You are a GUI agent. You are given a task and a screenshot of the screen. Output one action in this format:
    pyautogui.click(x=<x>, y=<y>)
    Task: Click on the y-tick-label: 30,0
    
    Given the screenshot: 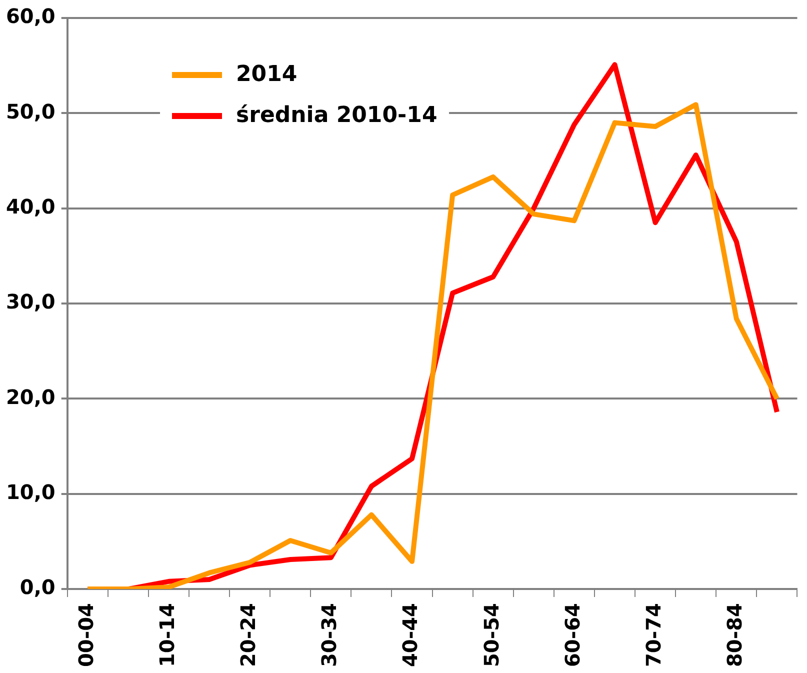 What is the action you would take?
    pyautogui.click(x=31, y=302)
    